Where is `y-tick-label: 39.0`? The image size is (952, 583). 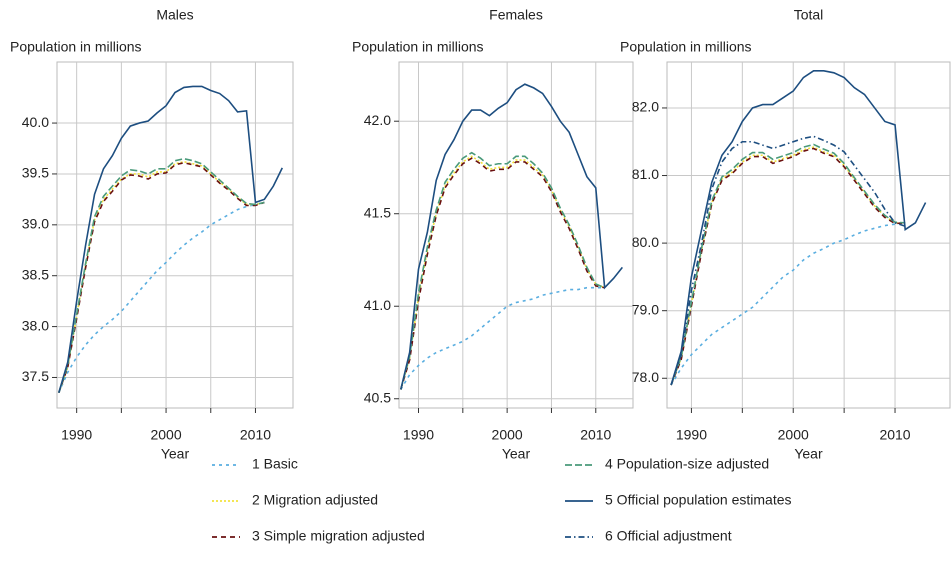 y-tick-label: 39.0 is located at coordinates (35, 224).